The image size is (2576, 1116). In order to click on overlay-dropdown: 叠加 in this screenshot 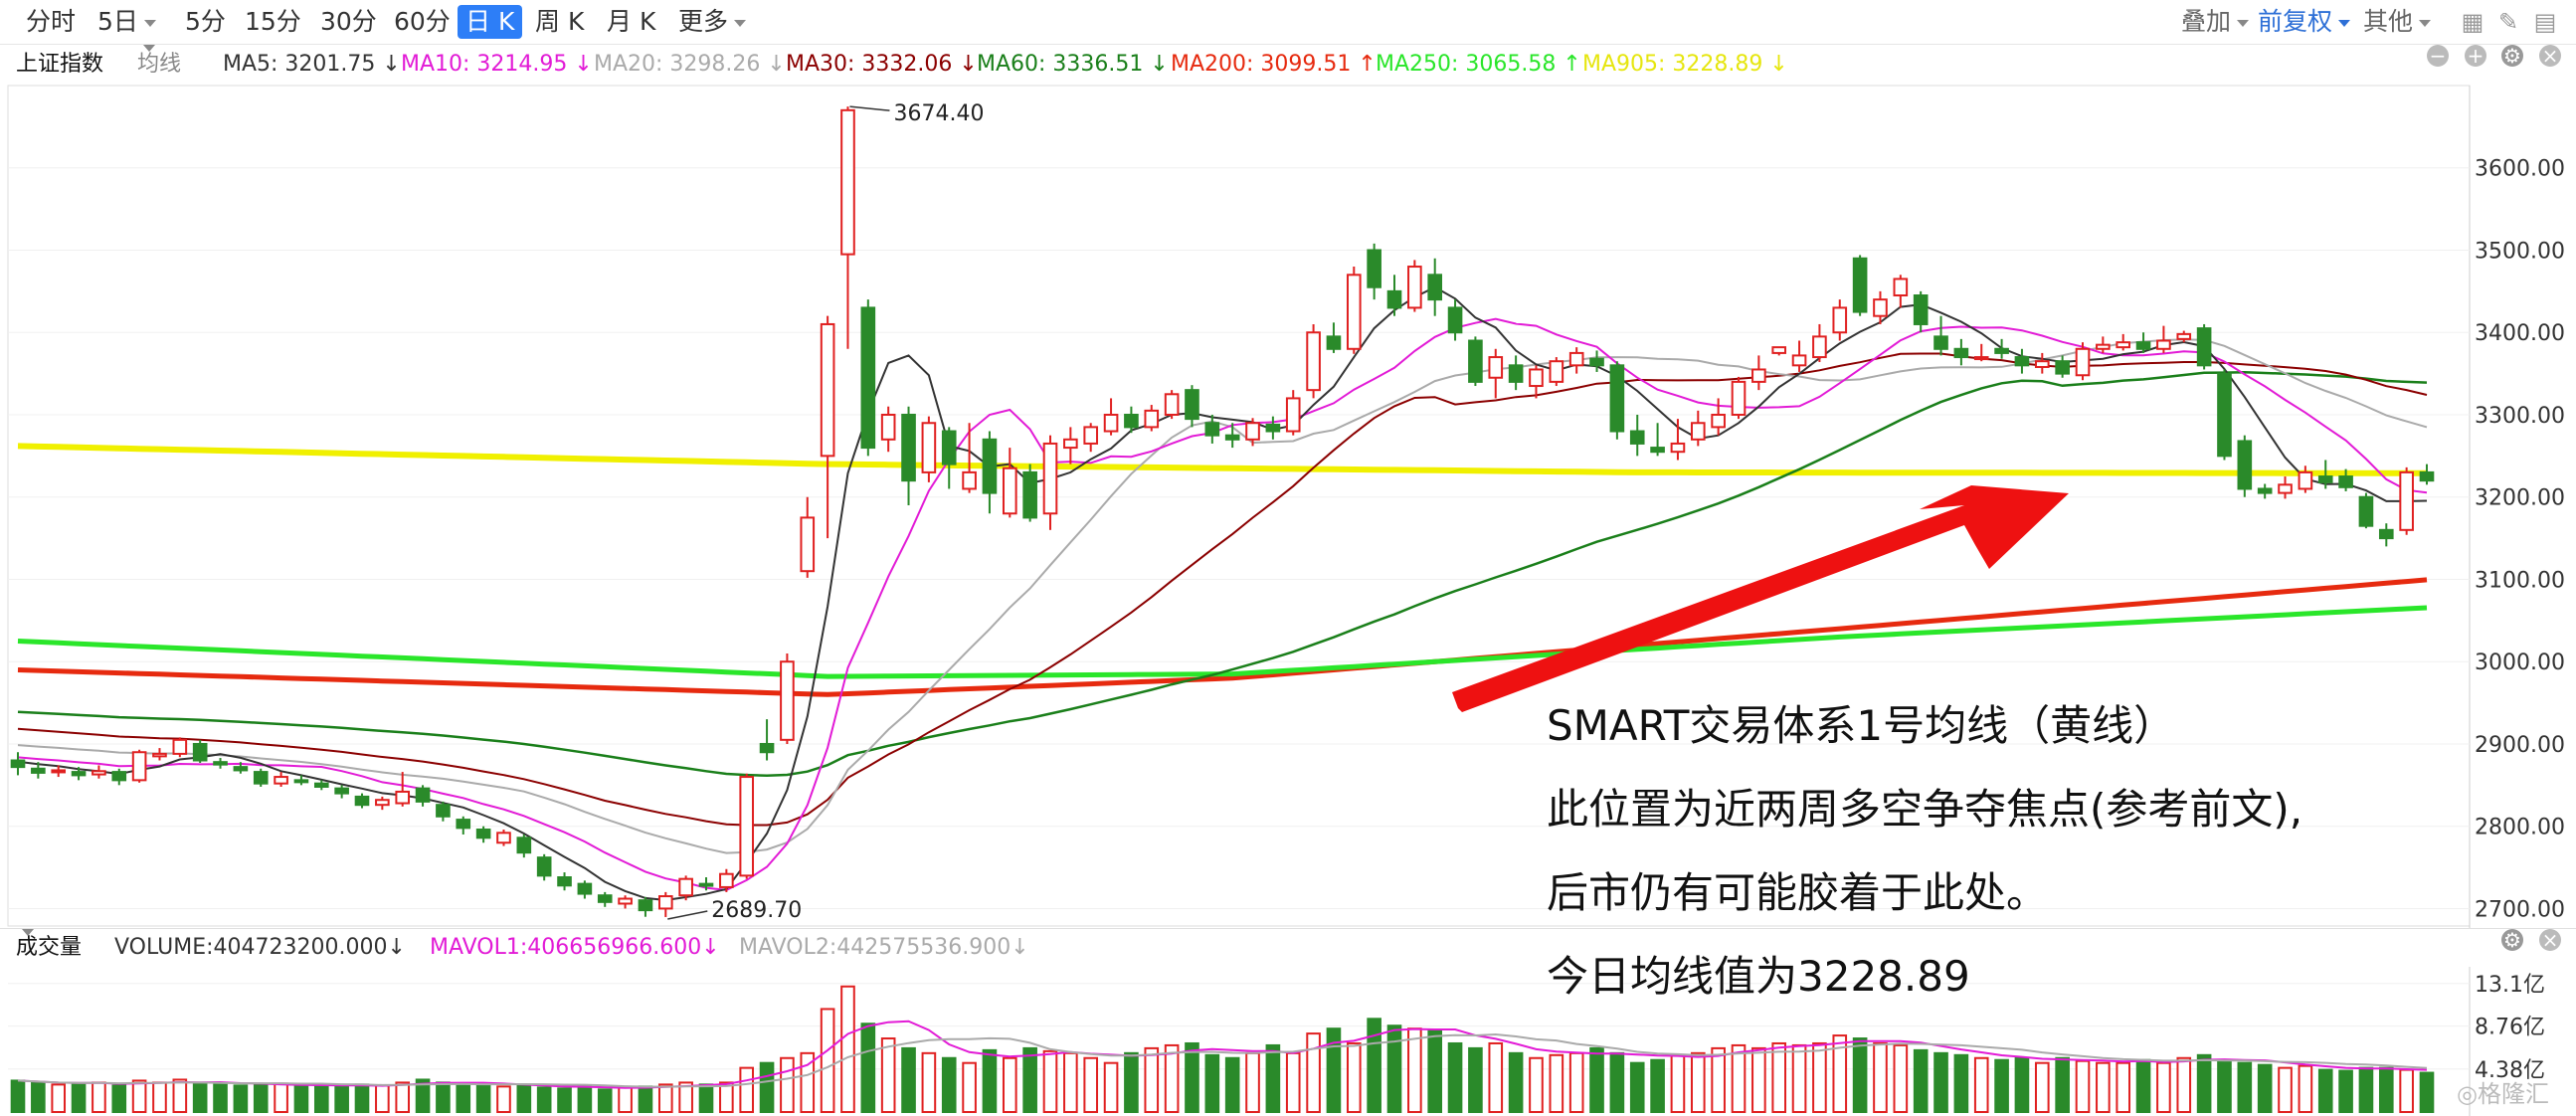, I will do `click(2215, 22)`.